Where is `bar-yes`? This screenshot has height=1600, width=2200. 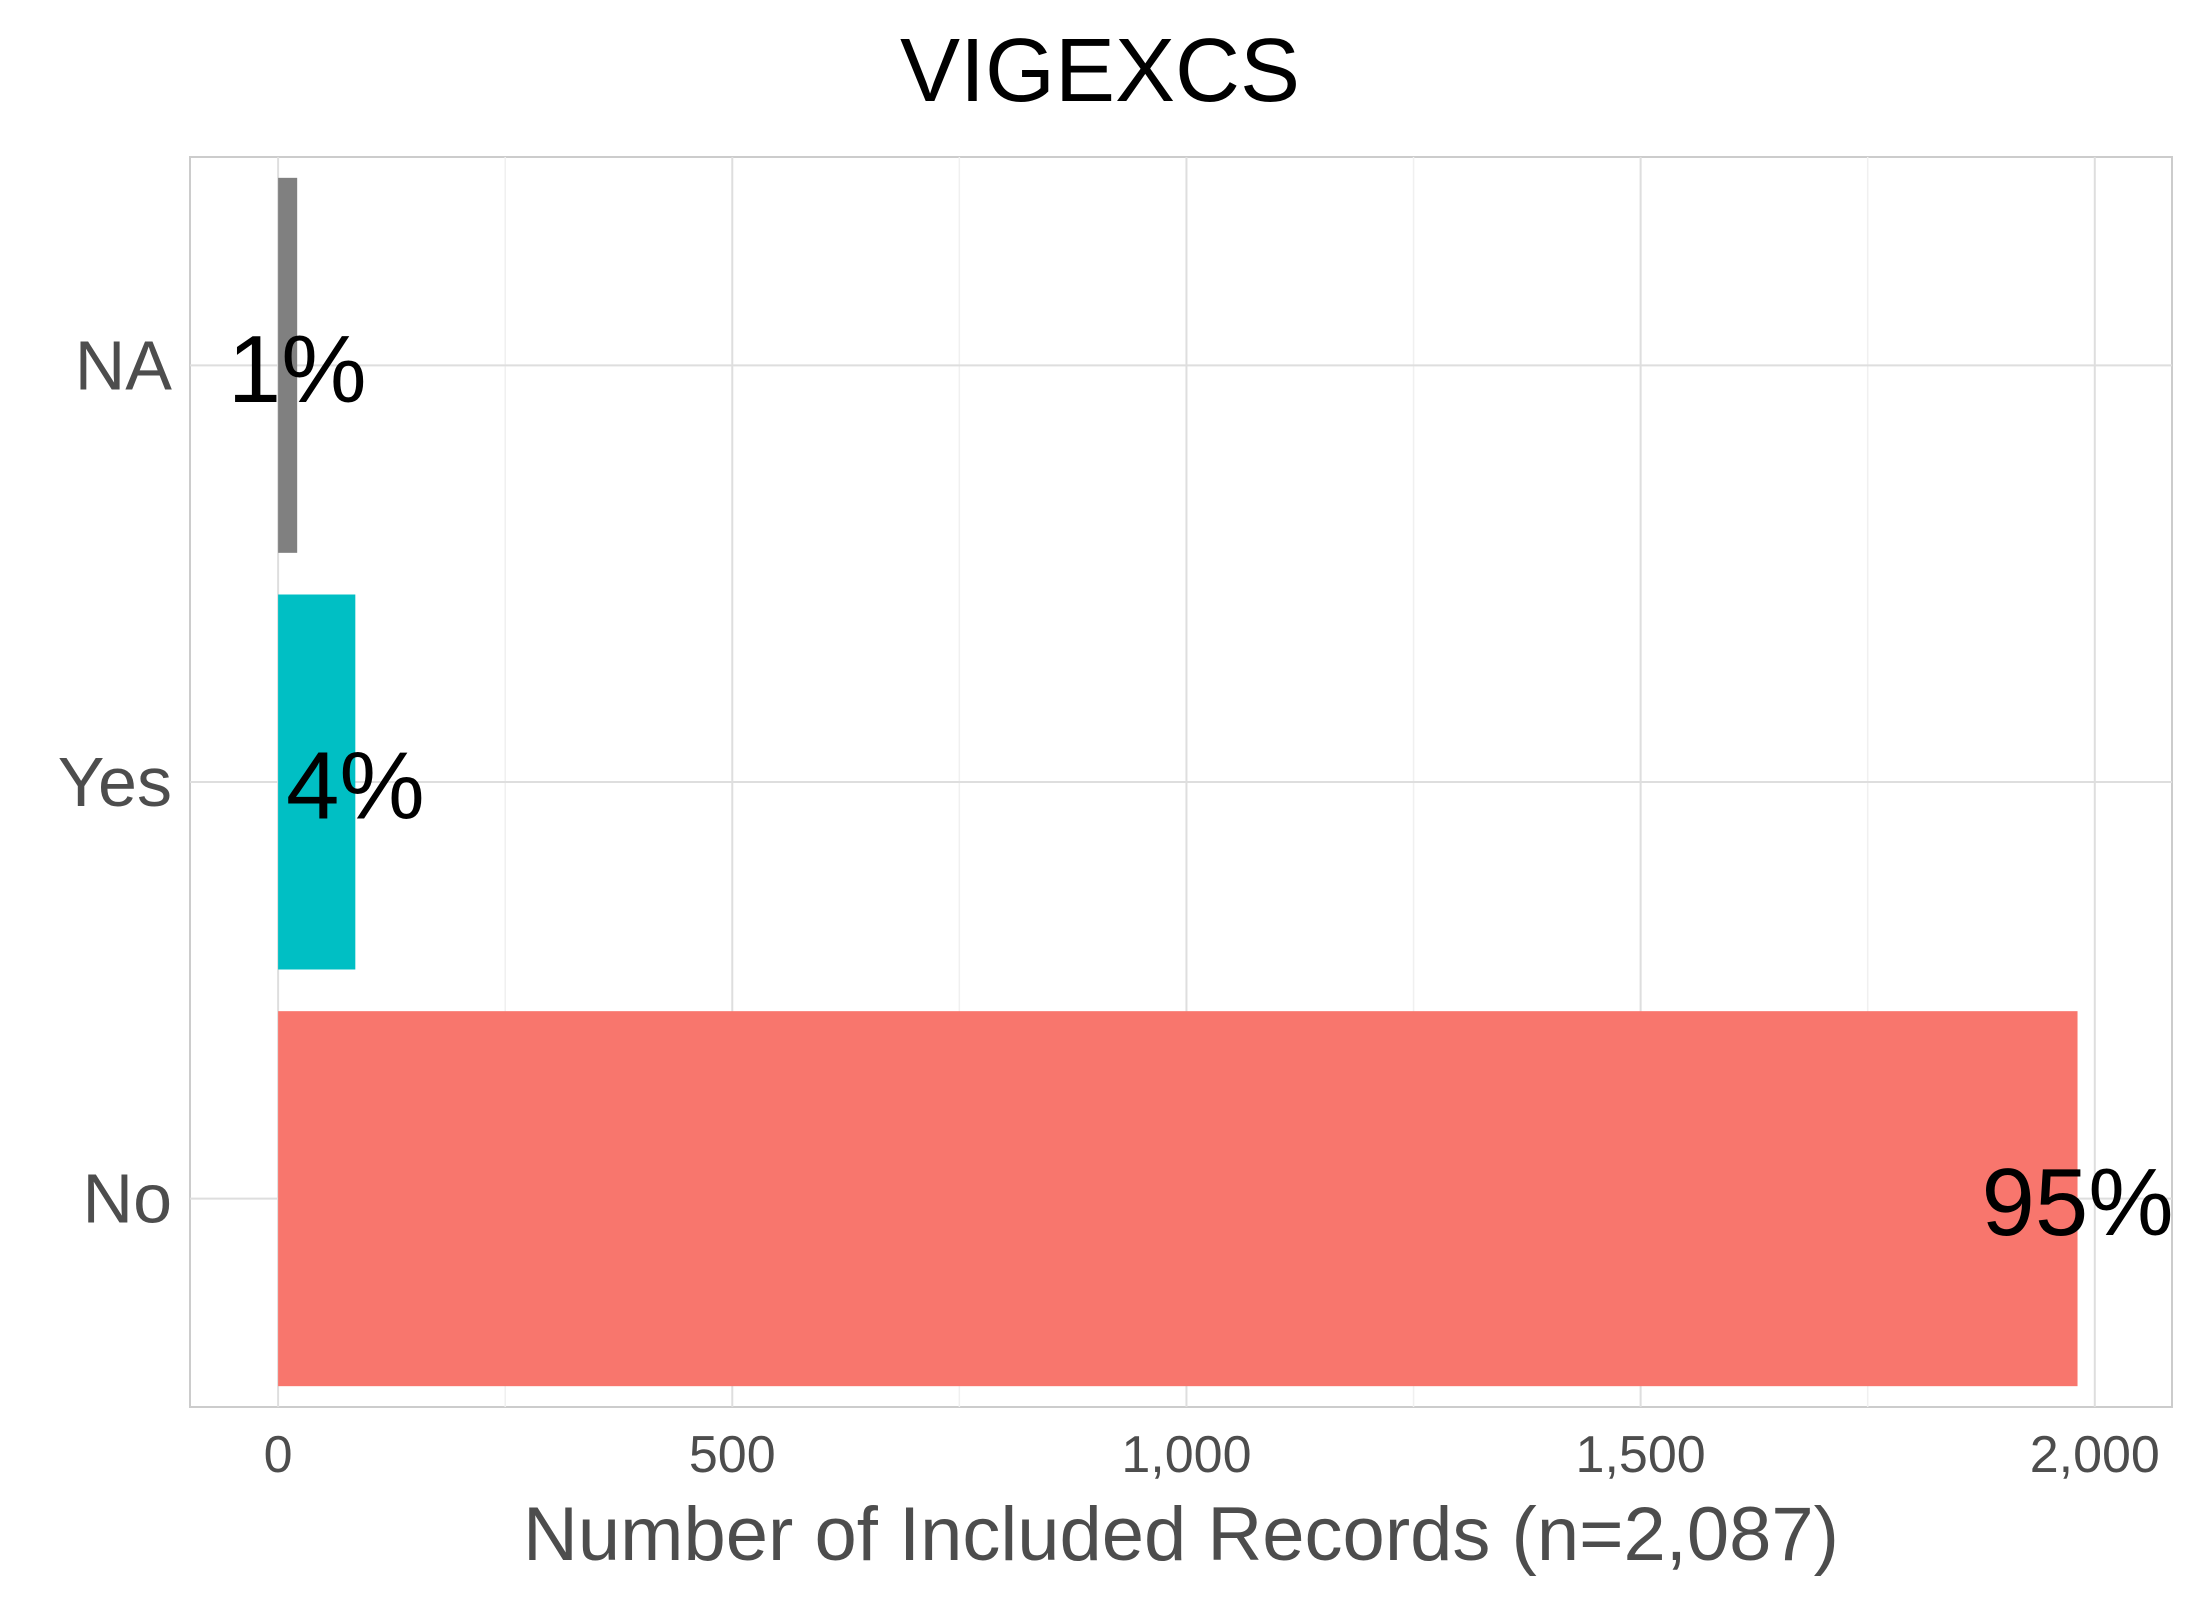
bar-yes is located at coordinates (317, 782).